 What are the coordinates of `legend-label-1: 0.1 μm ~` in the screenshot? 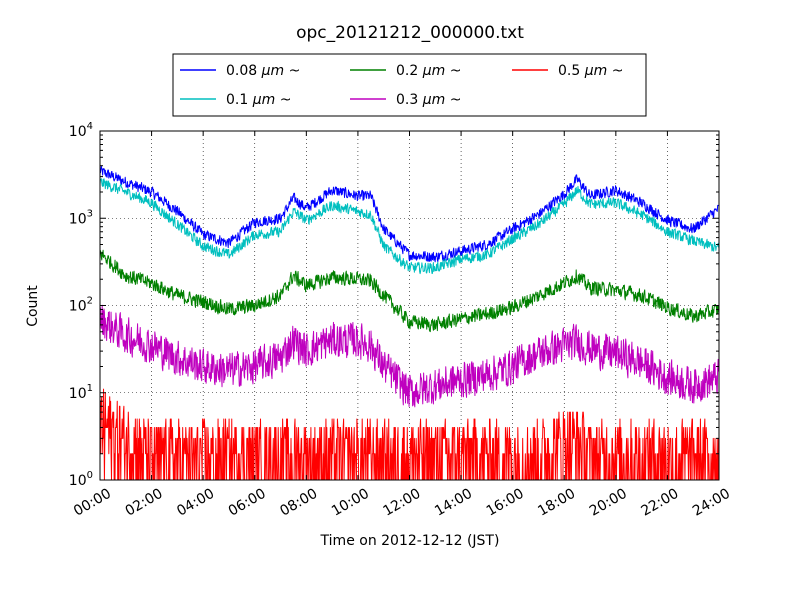 It's located at (258, 100).